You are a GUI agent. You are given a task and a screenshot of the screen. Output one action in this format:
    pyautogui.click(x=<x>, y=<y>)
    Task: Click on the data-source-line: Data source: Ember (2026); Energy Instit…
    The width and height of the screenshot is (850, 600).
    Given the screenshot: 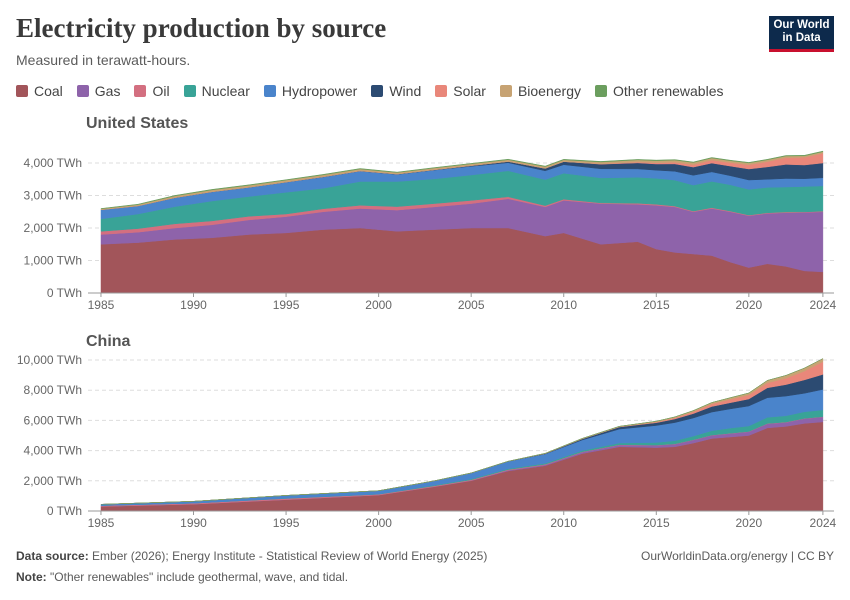 What is the action you would take?
    pyautogui.click(x=251, y=556)
    